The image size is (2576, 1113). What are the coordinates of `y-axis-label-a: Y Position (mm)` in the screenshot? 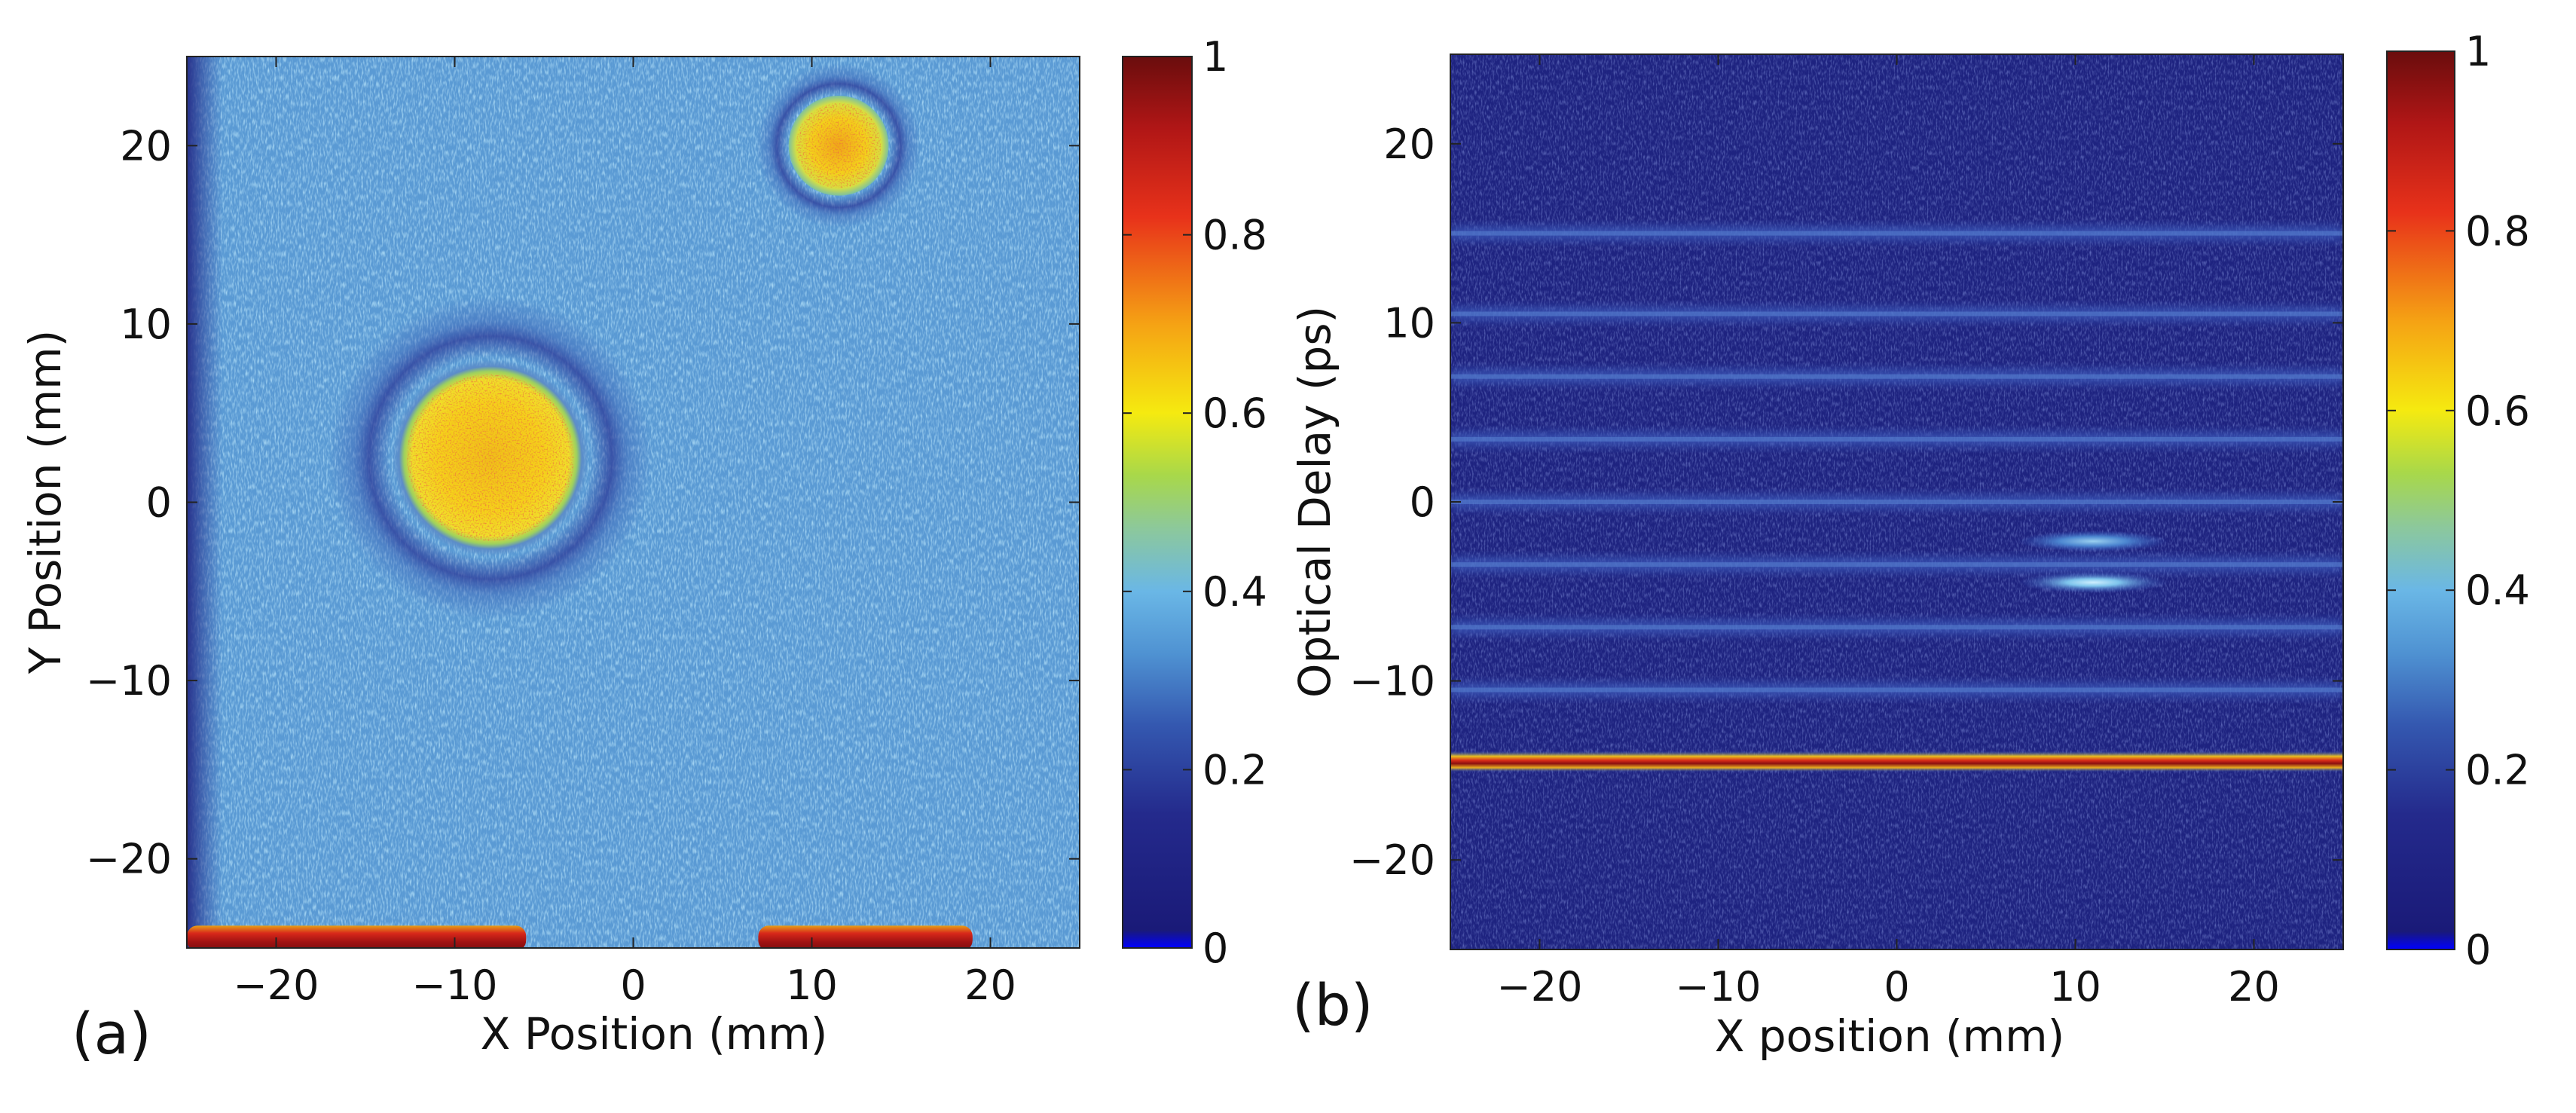 It's located at (45, 502).